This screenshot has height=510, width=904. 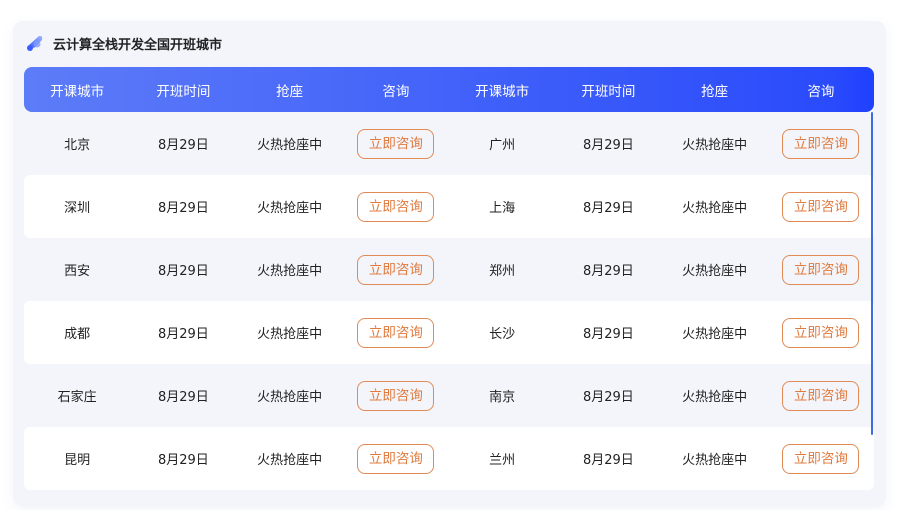 I want to click on city-cell: 兰州, so click(x=502, y=460).